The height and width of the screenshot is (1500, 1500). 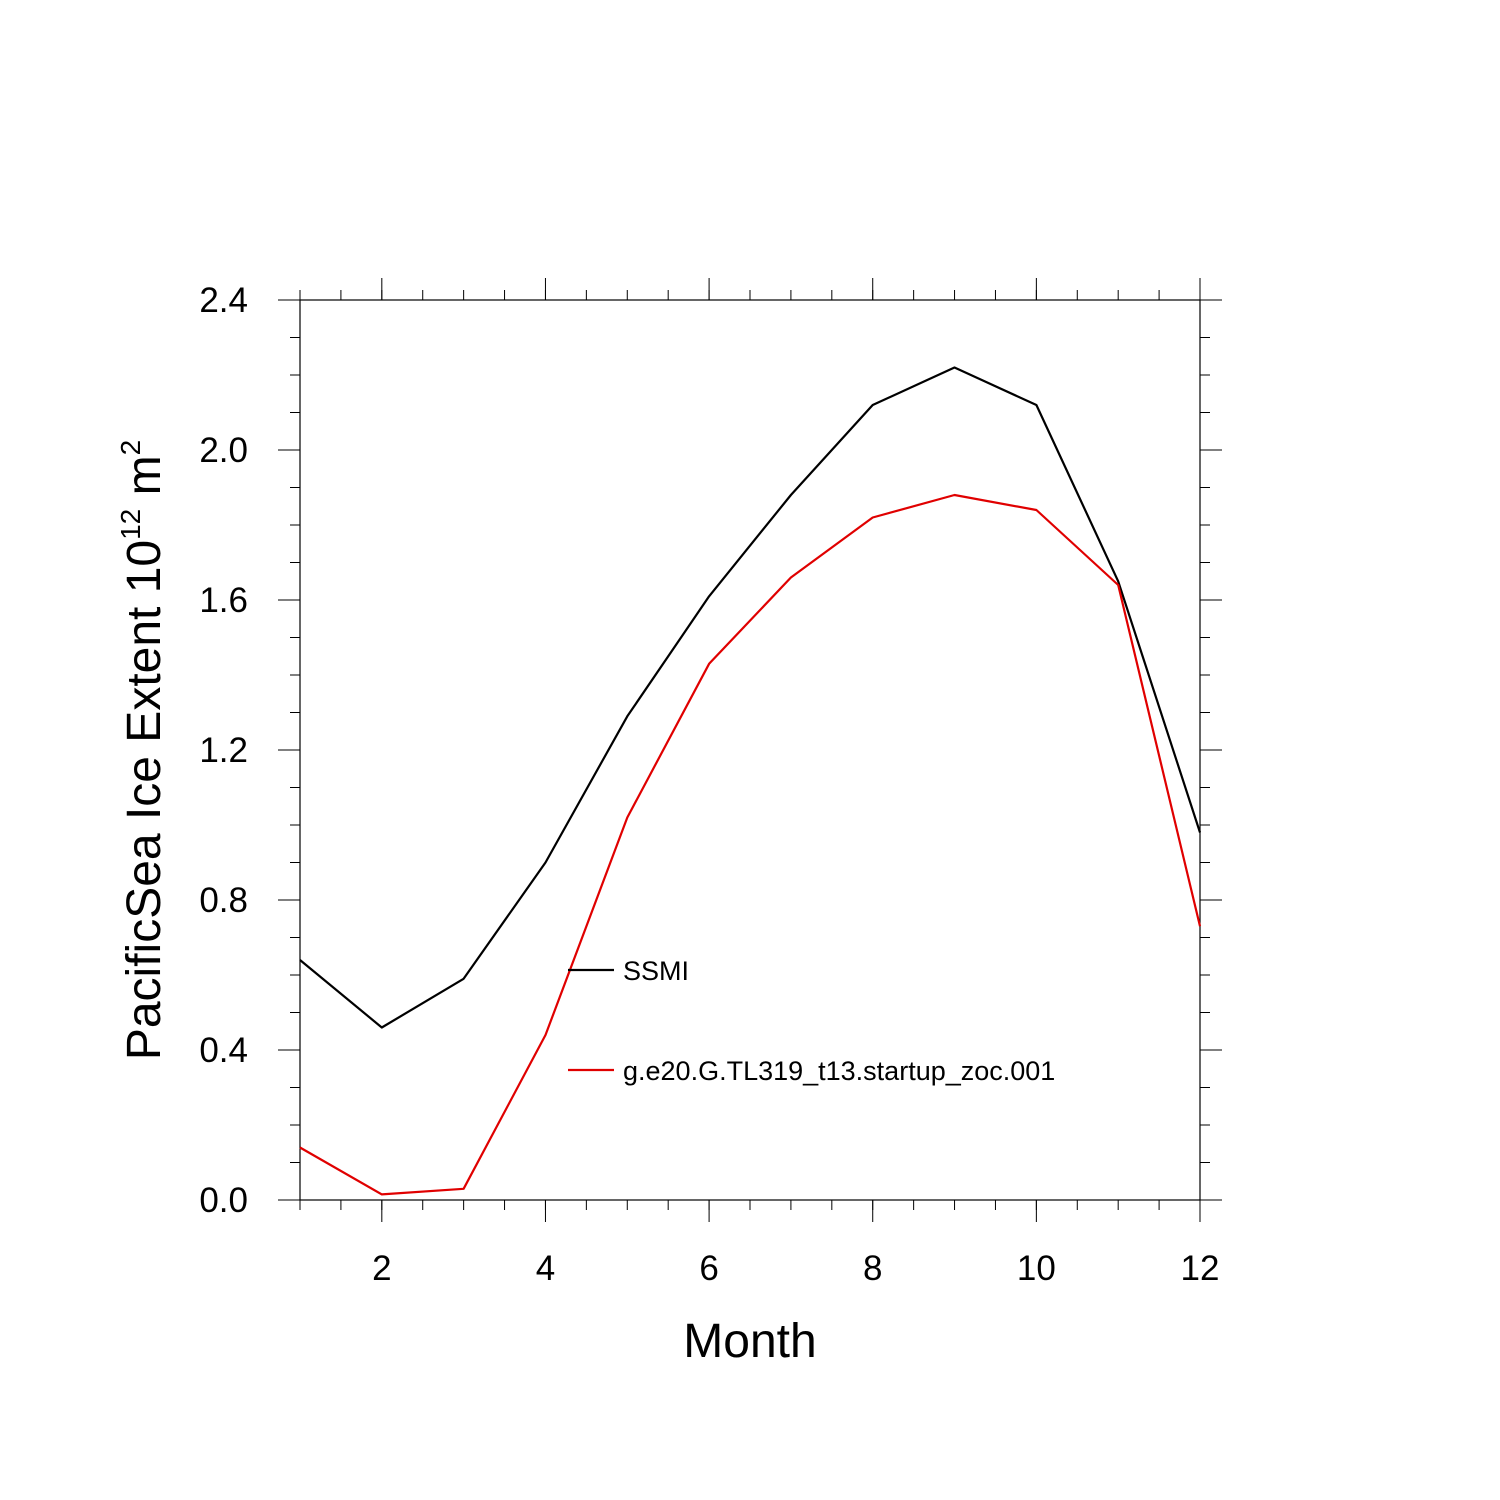 What do you see at coordinates (795, 1268) in the screenshot?
I see `x-tick-labels: 2 4 6 8 10 12` at bounding box center [795, 1268].